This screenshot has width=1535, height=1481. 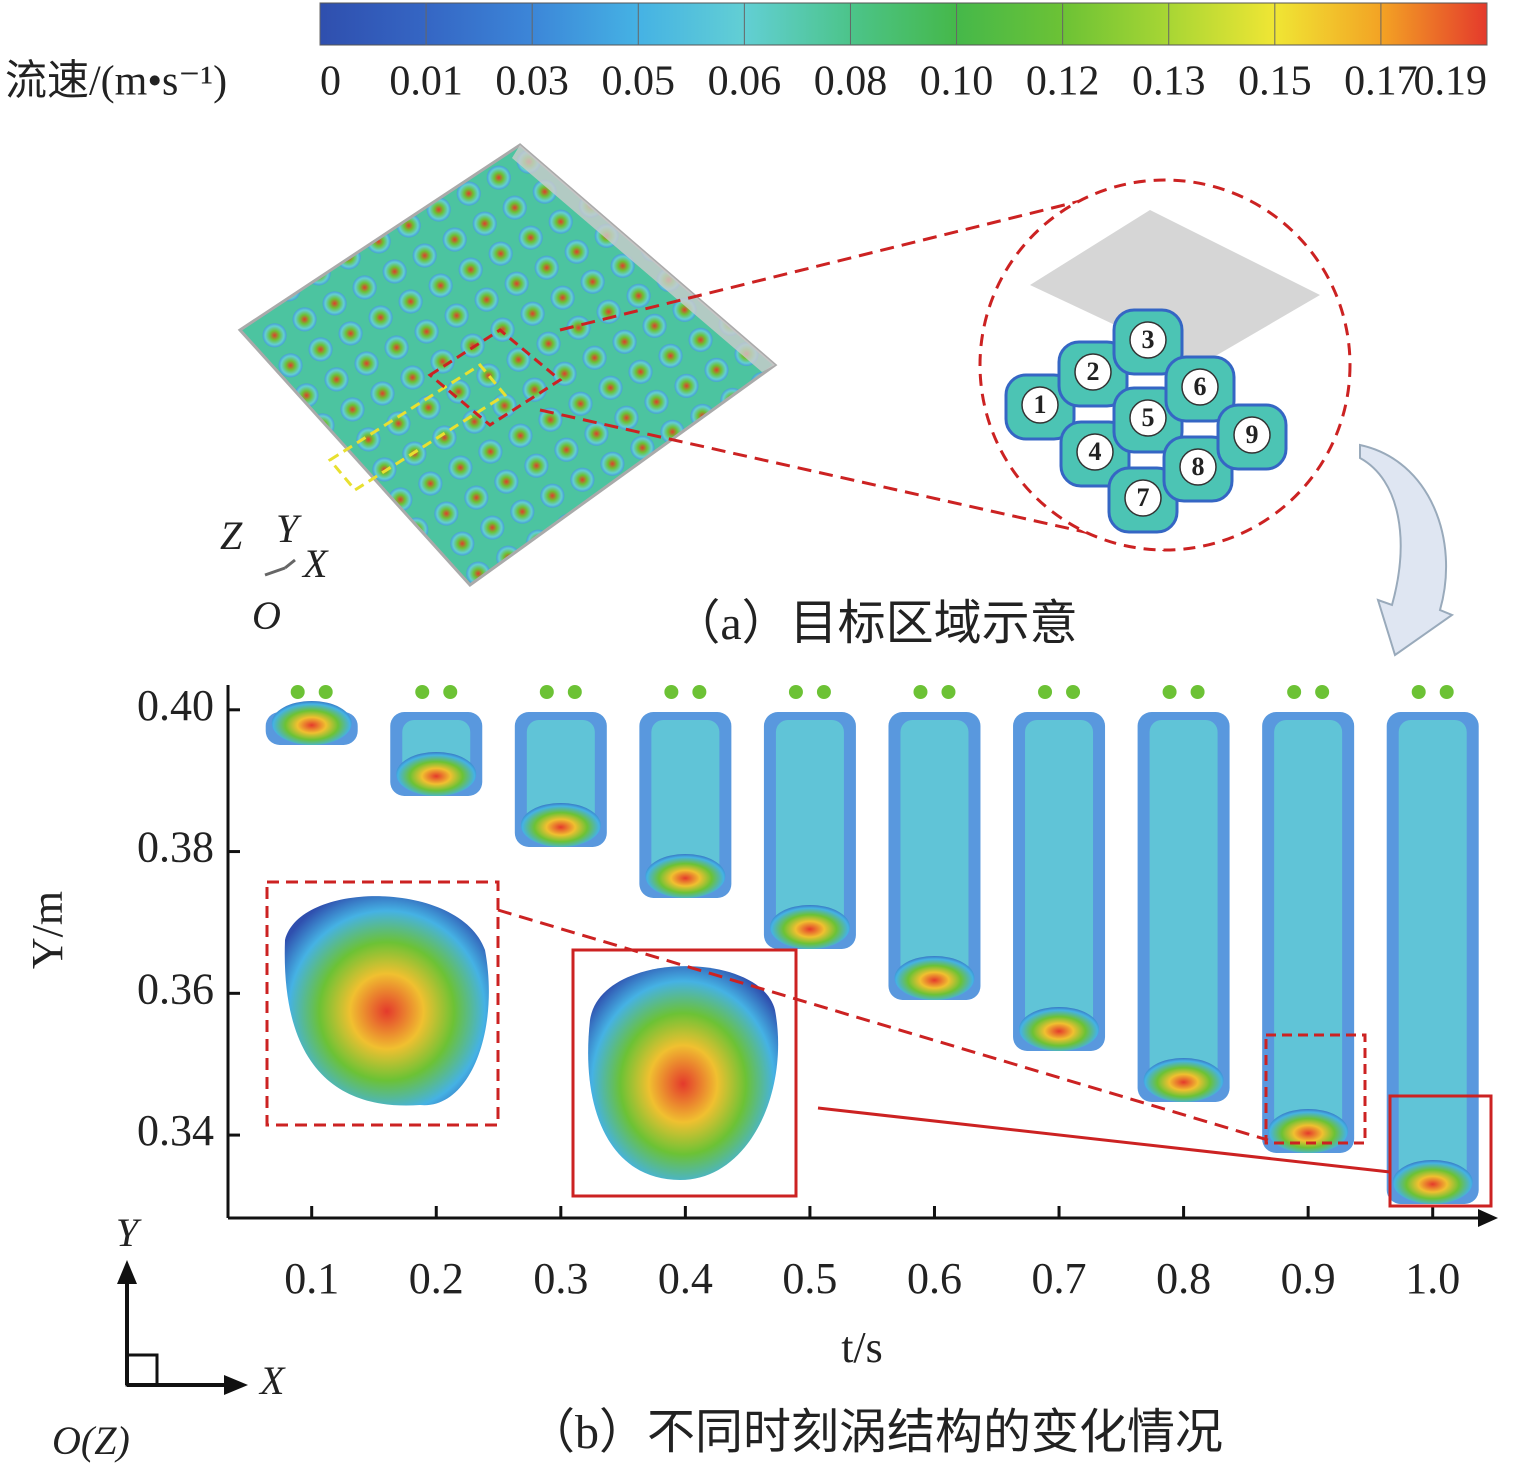 What do you see at coordinates (175, 1130) in the screenshot?
I see `y-tick-label: 0.34` at bounding box center [175, 1130].